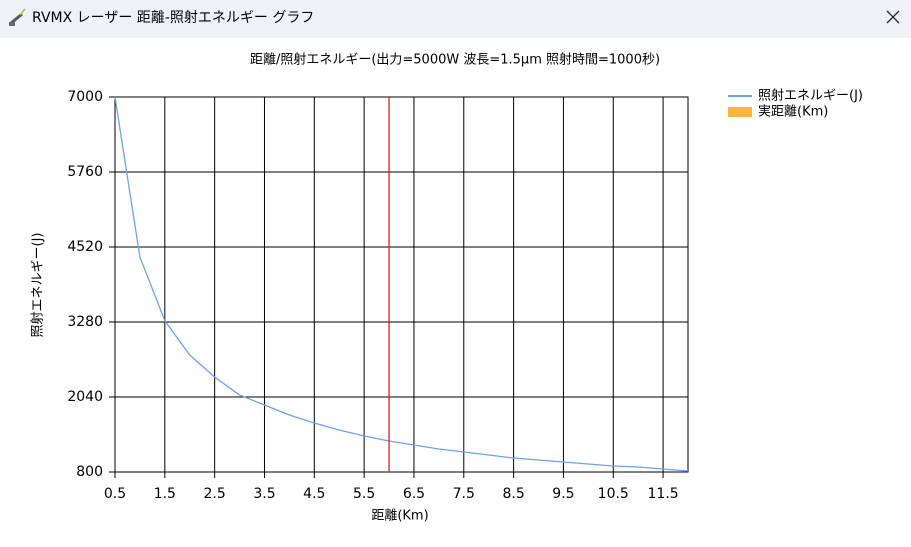  What do you see at coordinates (85, 397) in the screenshot?
I see `y-tick-label: 2040` at bounding box center [85, 397].